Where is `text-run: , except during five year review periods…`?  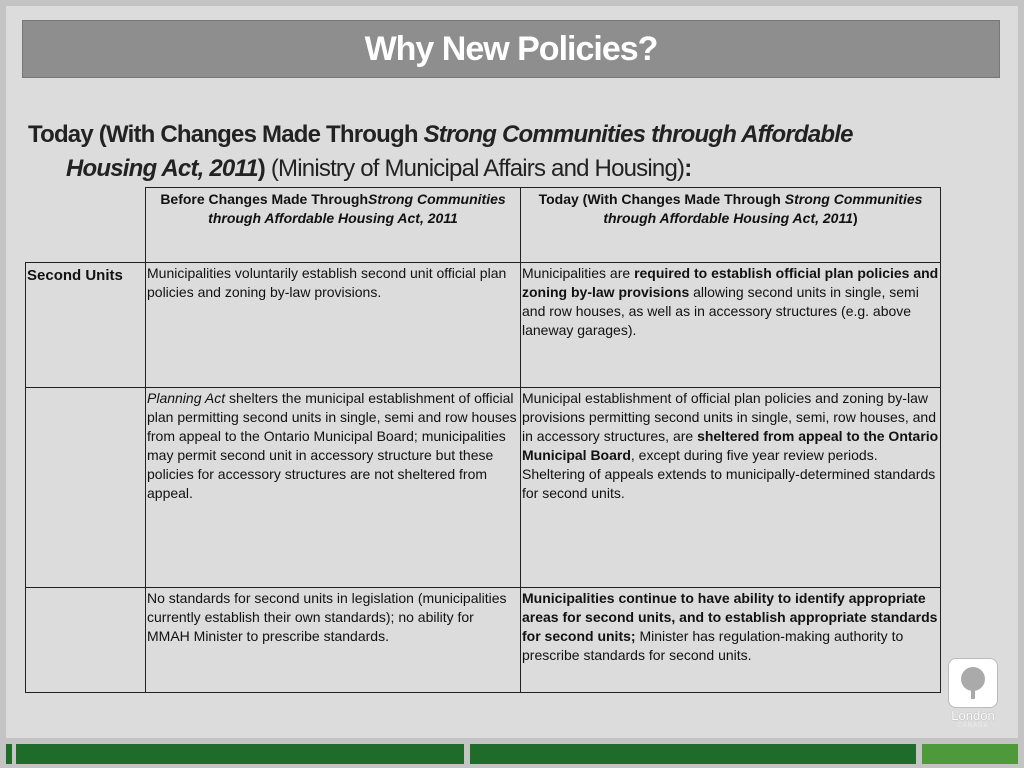
text-run: , except during five year review periods… is located at coordinates (729, 474).